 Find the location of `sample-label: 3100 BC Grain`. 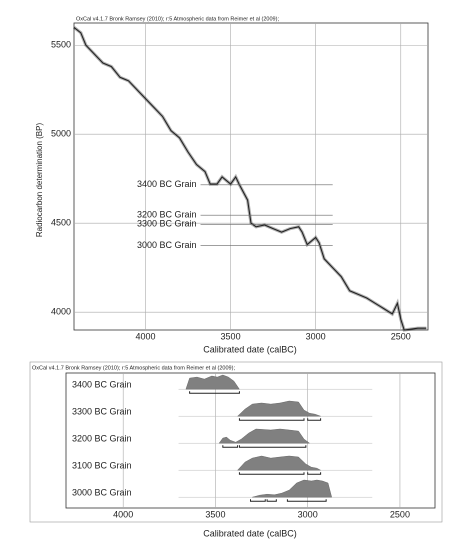

sample-label: 3100 BC Grain is located at coordinates (102, 466).